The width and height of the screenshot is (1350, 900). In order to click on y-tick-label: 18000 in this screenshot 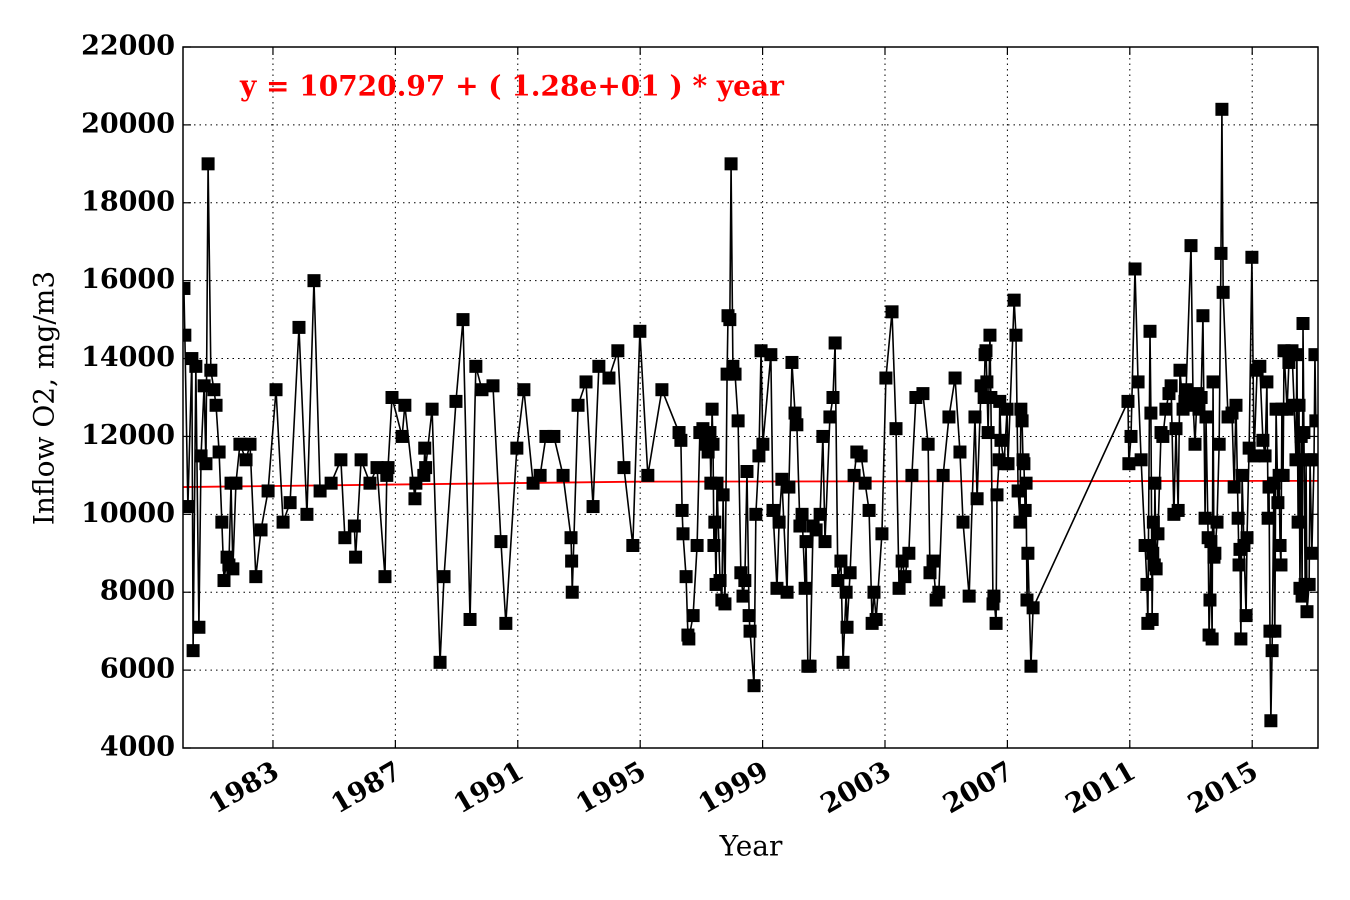, I will do `click(128, 201)`.